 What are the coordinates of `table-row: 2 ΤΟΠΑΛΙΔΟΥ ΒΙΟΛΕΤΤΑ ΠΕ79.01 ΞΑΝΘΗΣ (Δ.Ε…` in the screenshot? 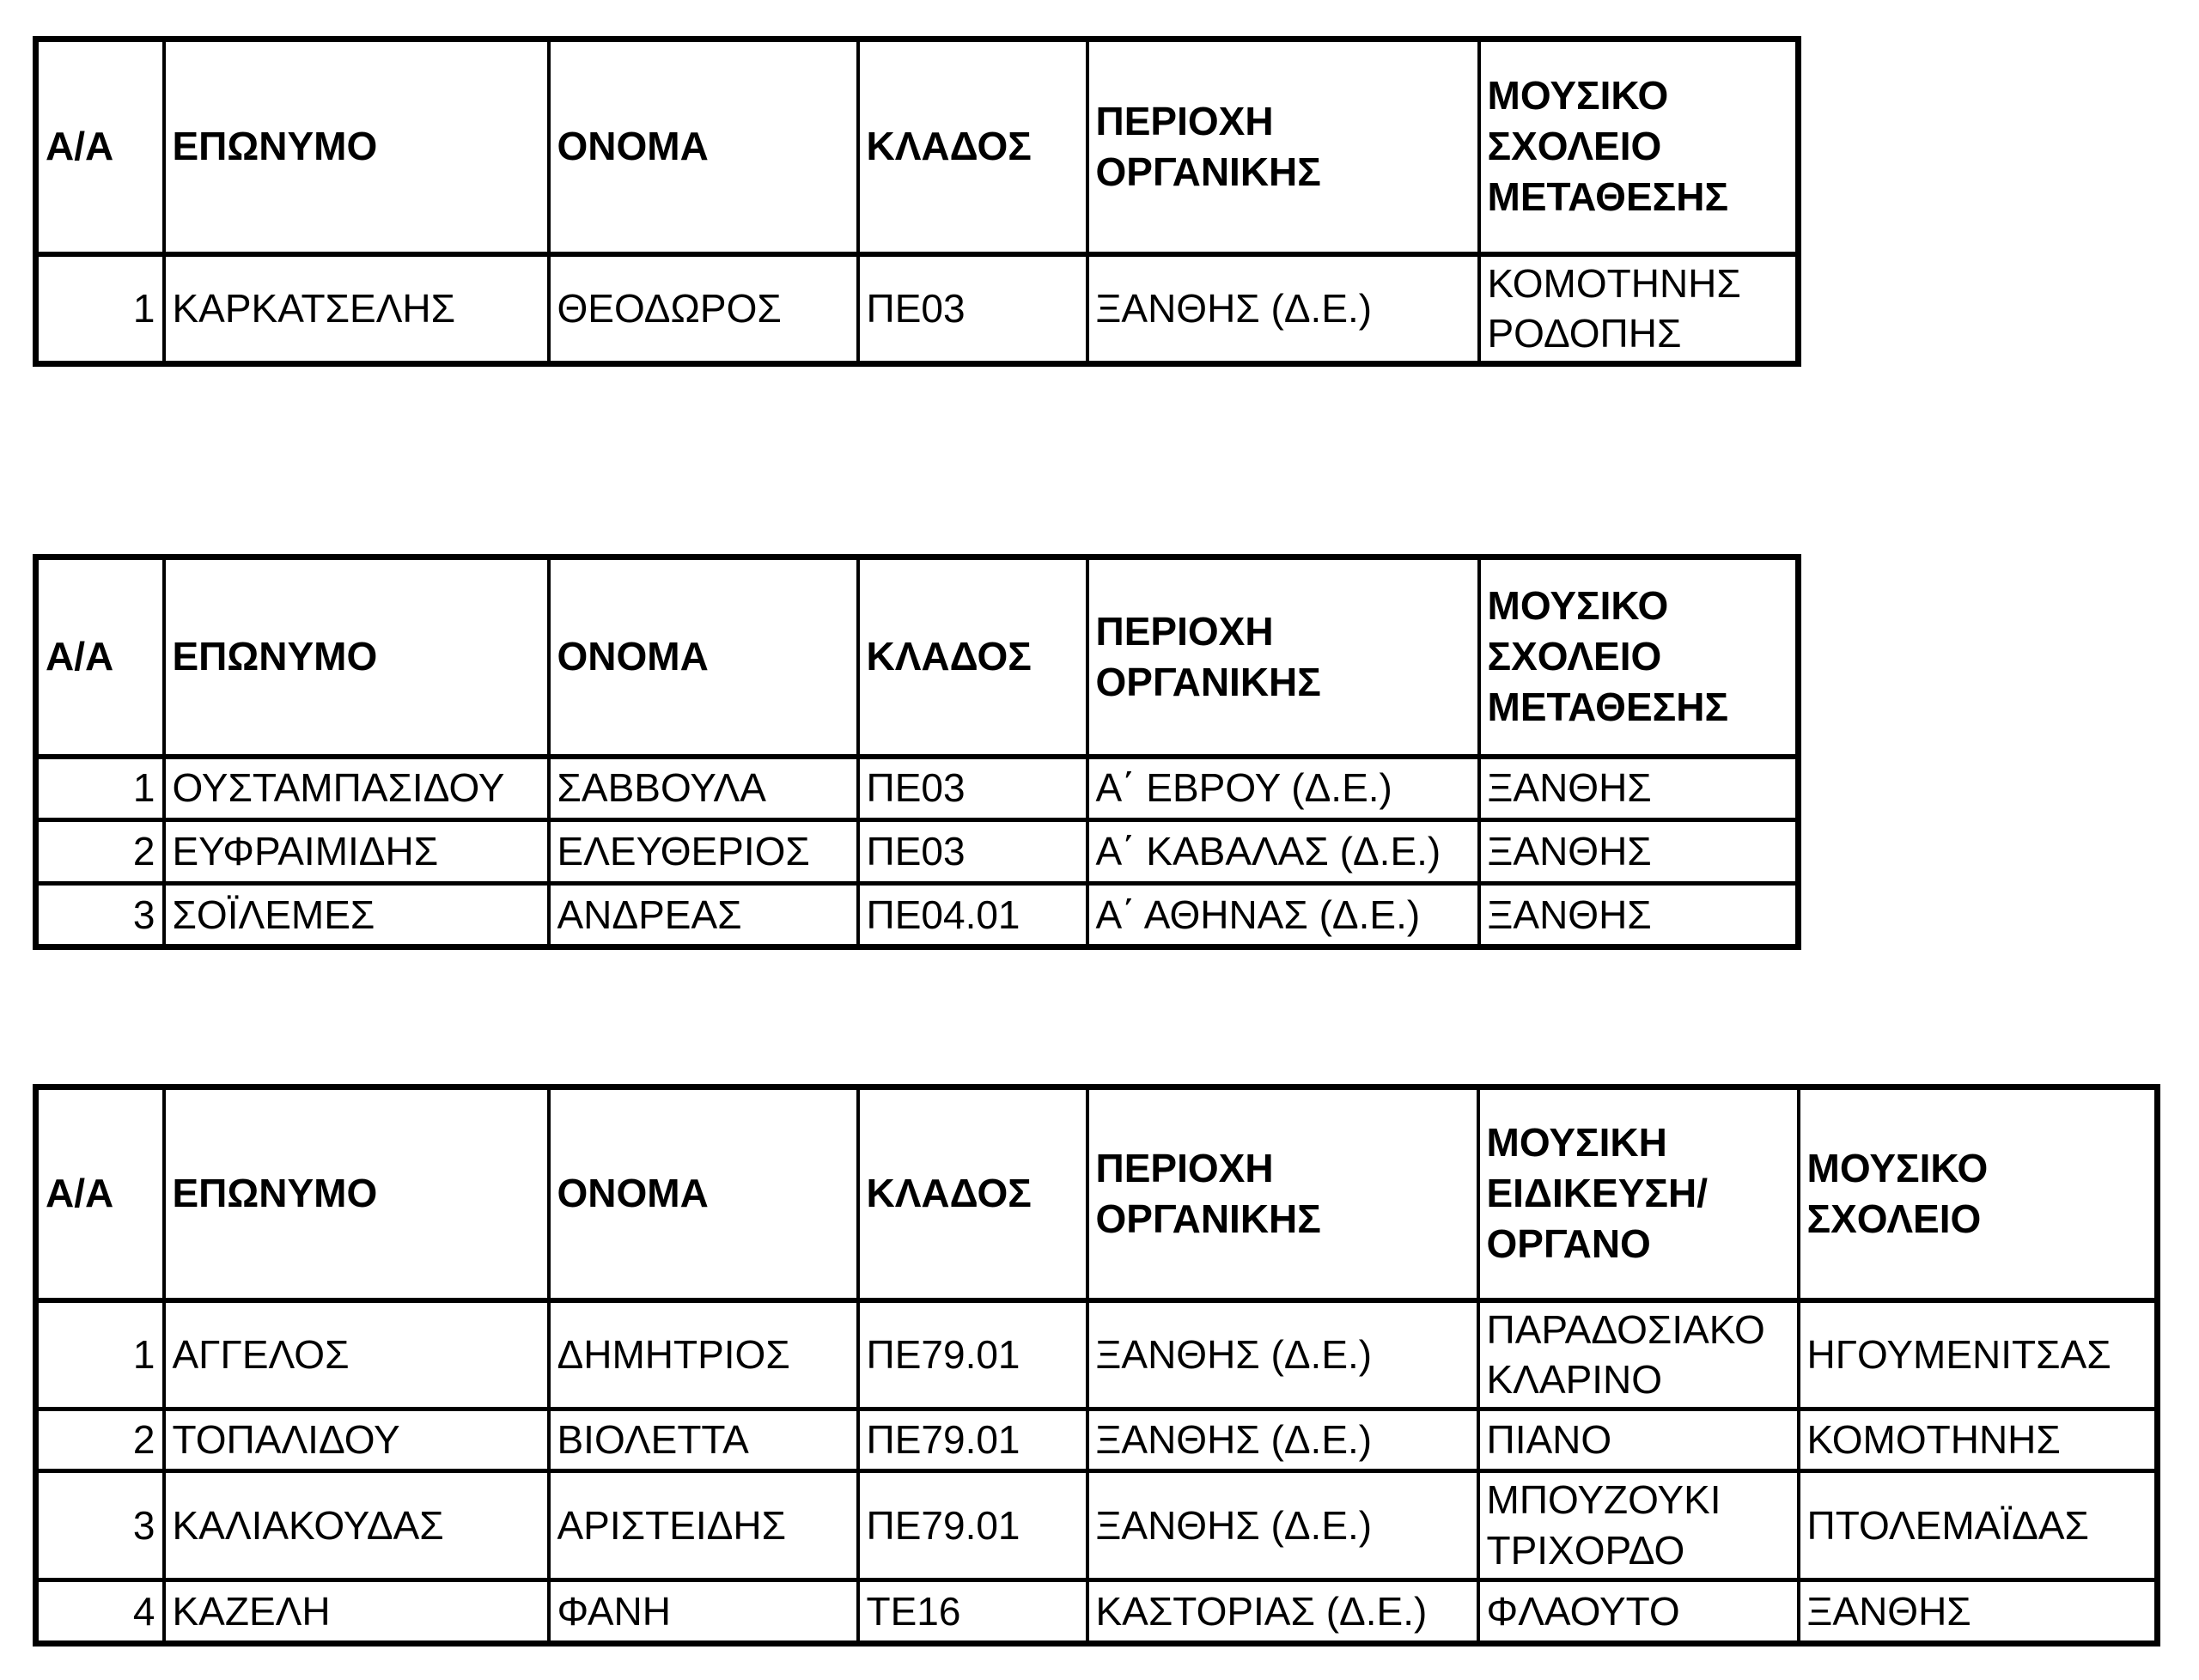 It's located at (1096, 1440).